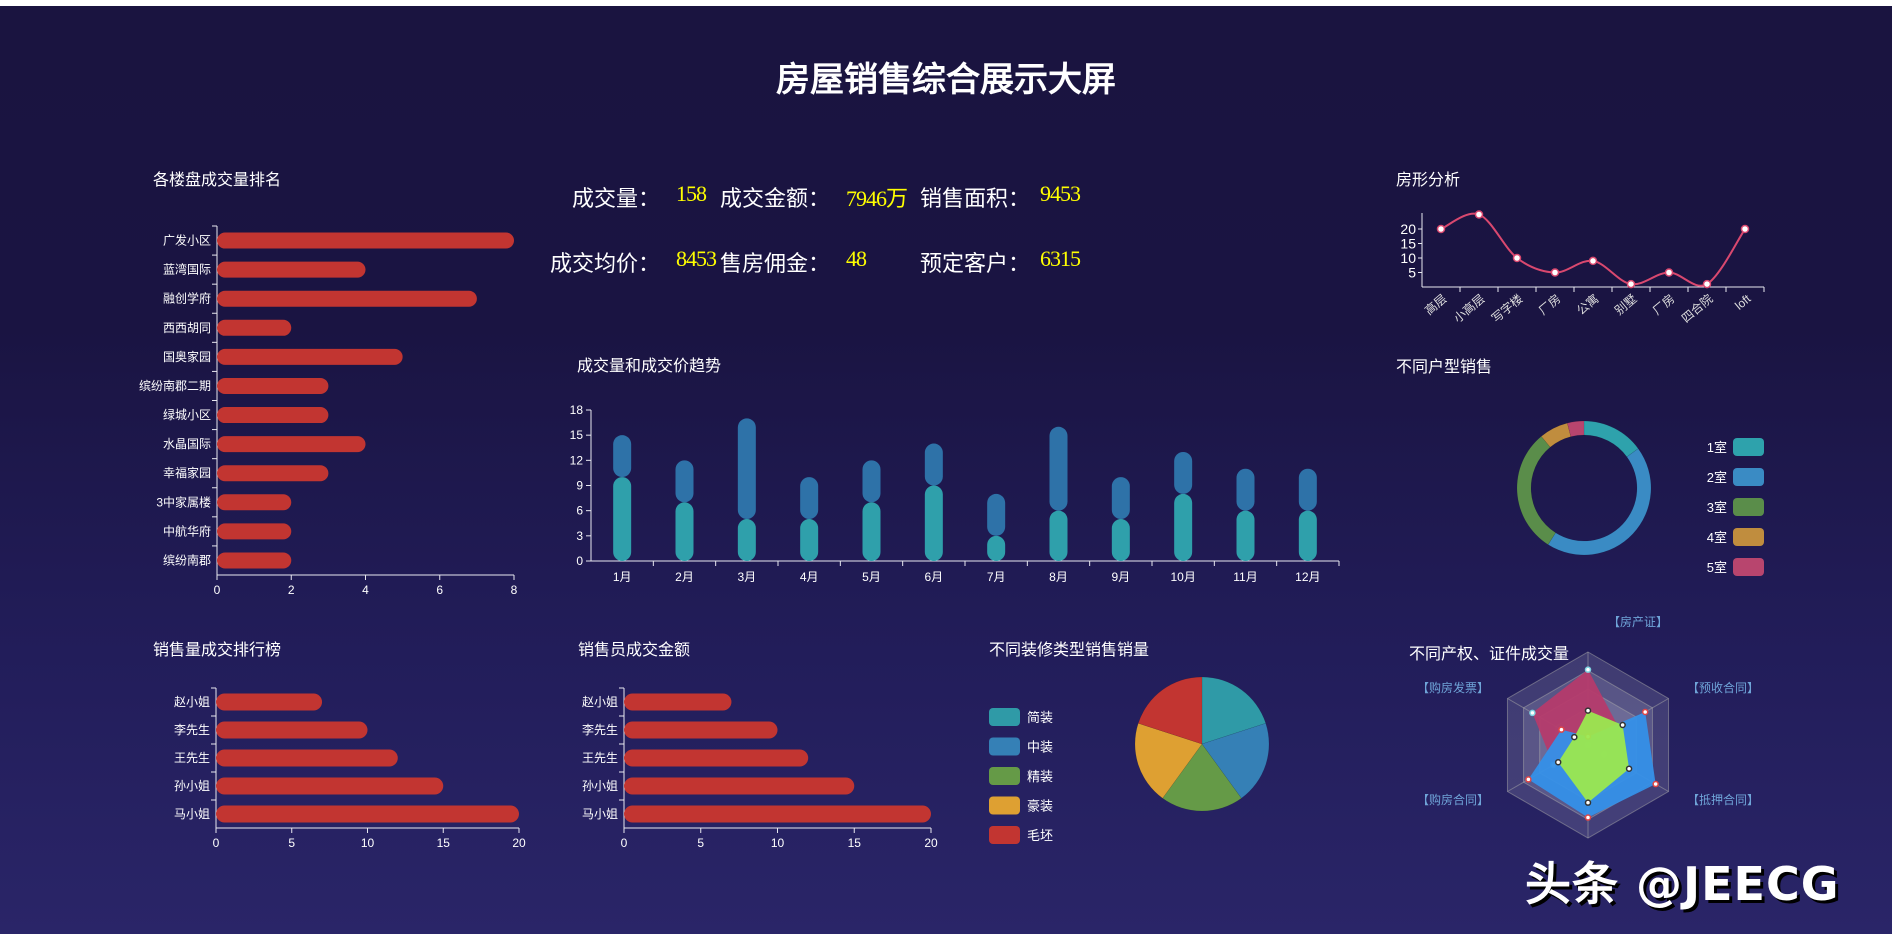 The image size is (1892, 934). I want to click on x-tick-label: 4月, so click(809, 577).